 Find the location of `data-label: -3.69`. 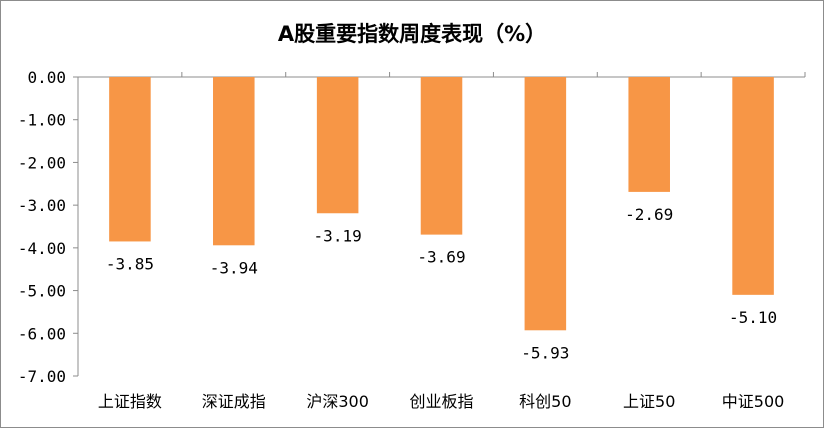

data-label: -3.69 is located at coordinates (441, 257).